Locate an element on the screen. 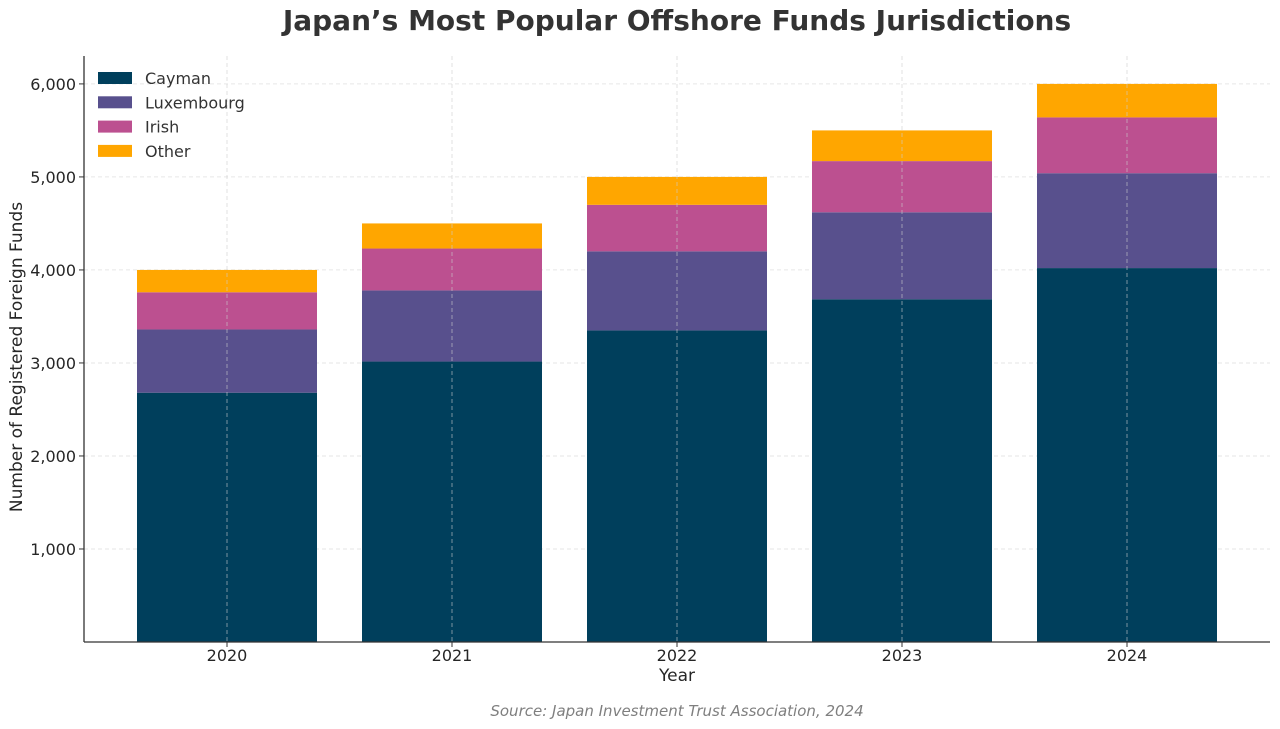  y-axis-label: Number of Registered Foreign Funds is located at coordinates (17, 357).